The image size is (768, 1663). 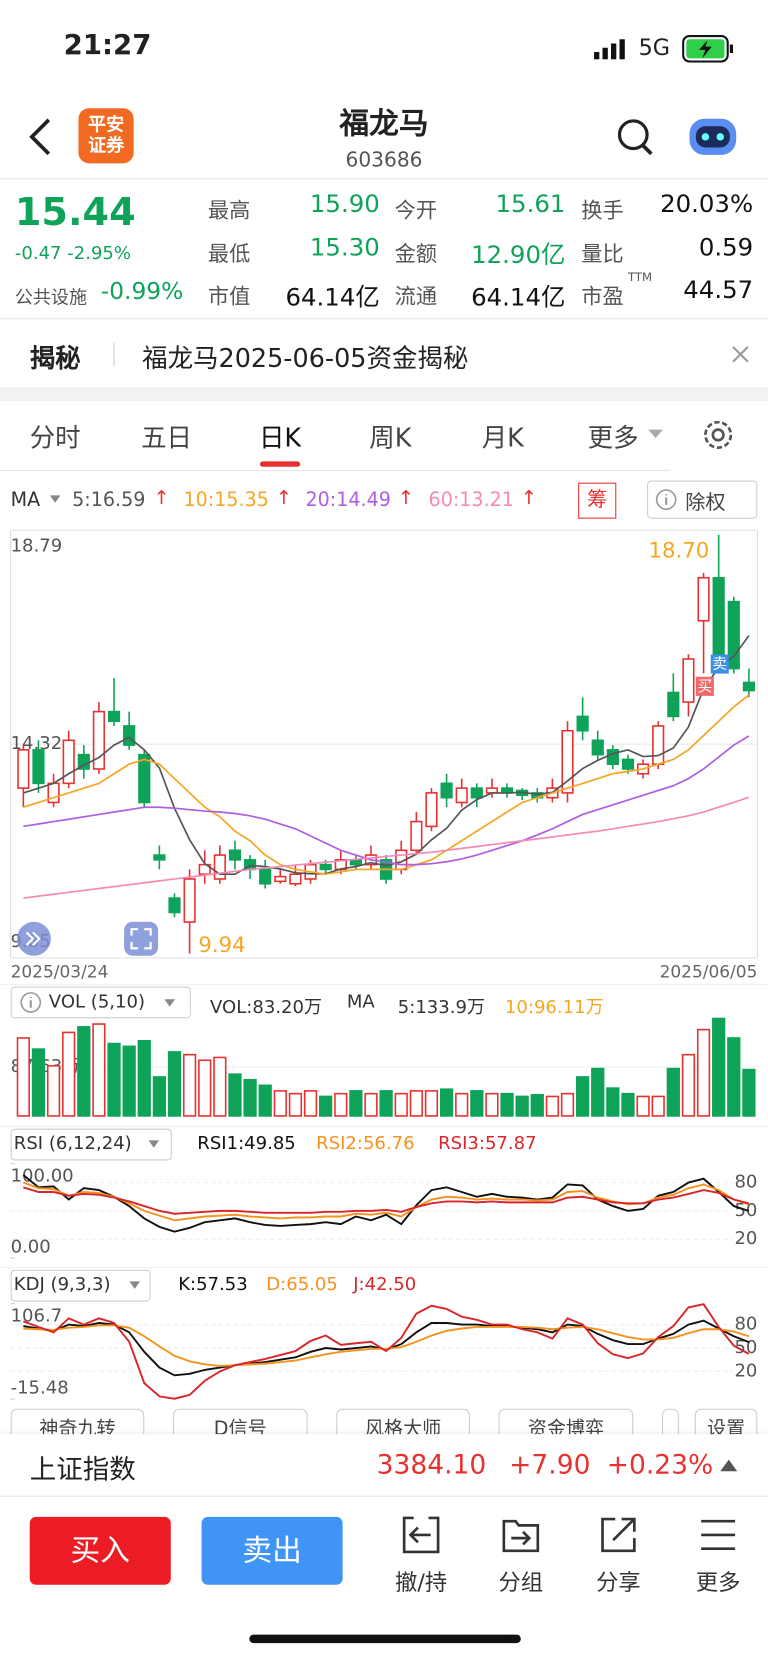 What do you see at coordinates (518, 298) in the screenshot?
I see `field-value: 64.14亿` at bounding box center [518, 298].